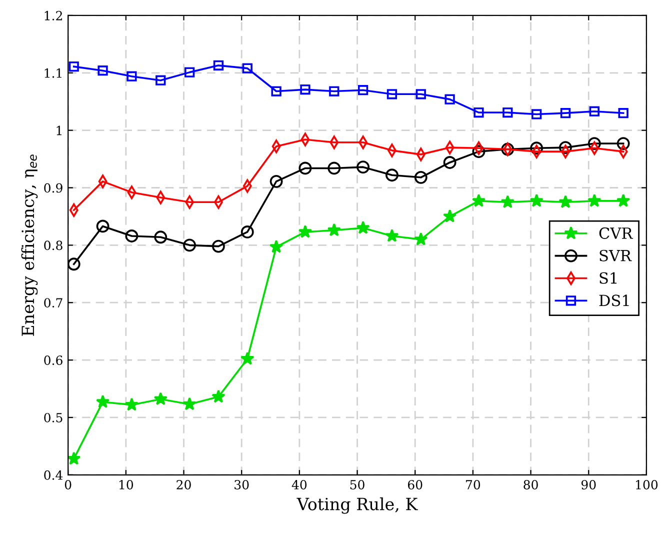 Image resolution: width=661 pixels, height=533 pixels. Describe the element at coordinates (53, 303) in the screenshot. I see `y-tick-label: 0.7` at that location.